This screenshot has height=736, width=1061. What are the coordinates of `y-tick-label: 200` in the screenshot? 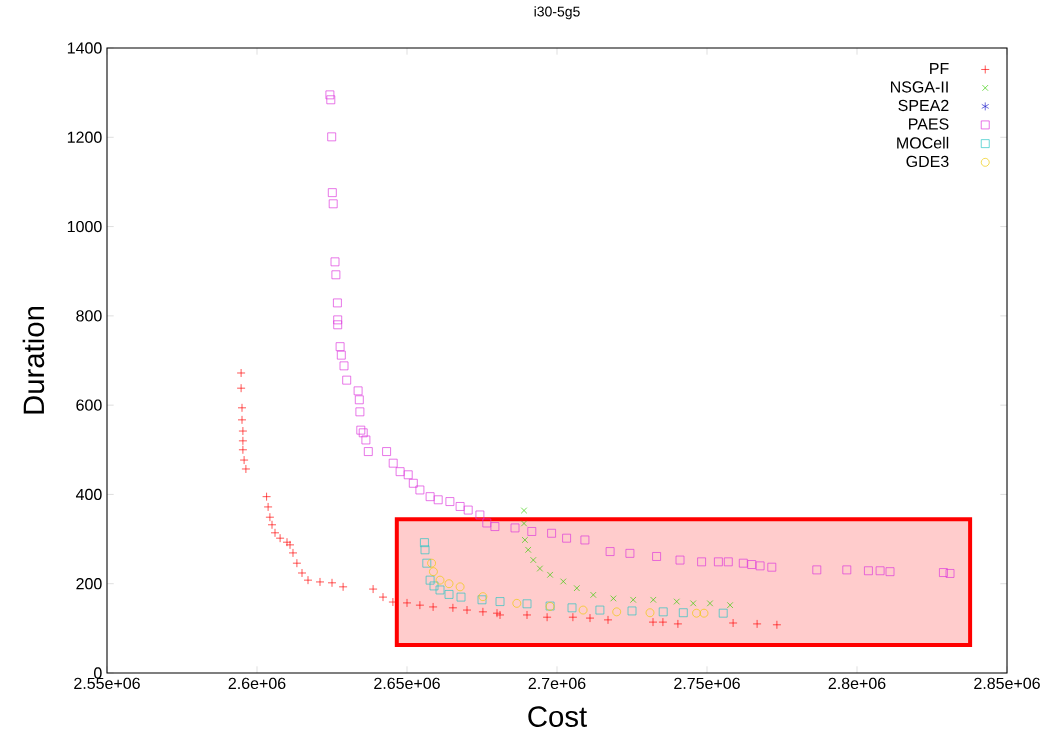 It's located at (89, 584).